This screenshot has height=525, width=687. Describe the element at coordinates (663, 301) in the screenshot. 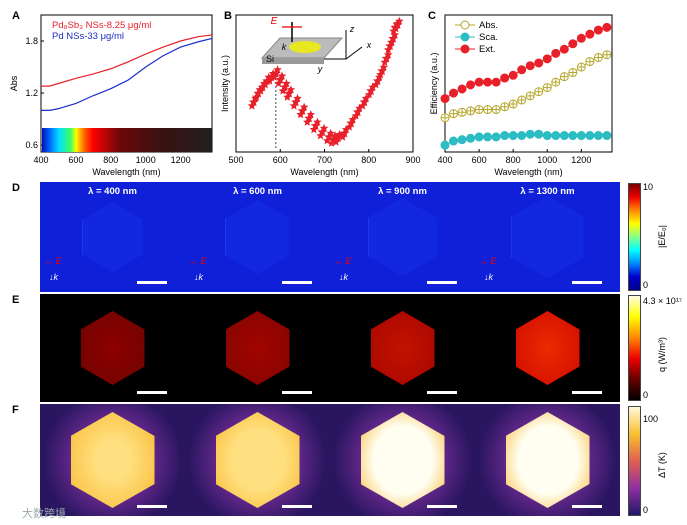

I see `colorbar-e-max: 4.3 × 10¹⁷` at that location.